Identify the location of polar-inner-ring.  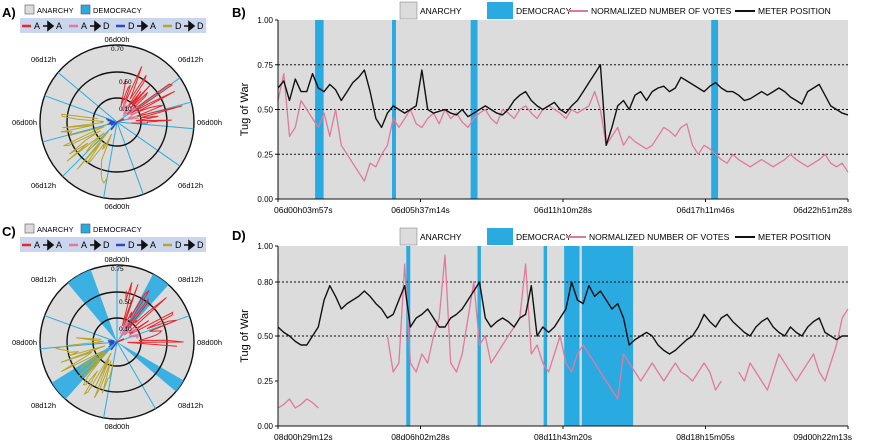
(117, 122).